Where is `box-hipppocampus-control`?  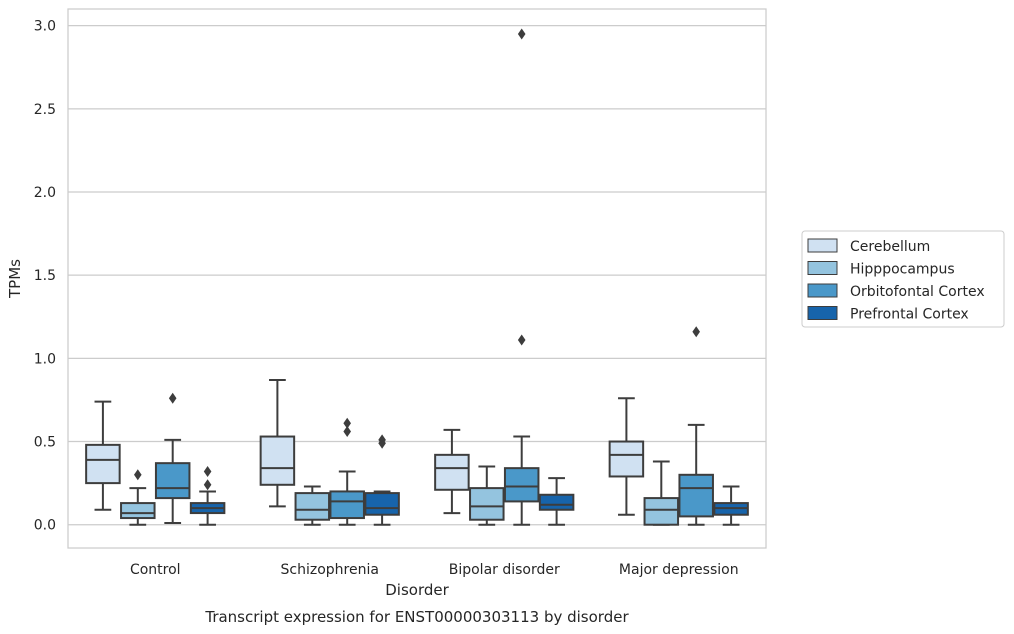
box-hipppocampus-control is located at coordinates (138, 497).